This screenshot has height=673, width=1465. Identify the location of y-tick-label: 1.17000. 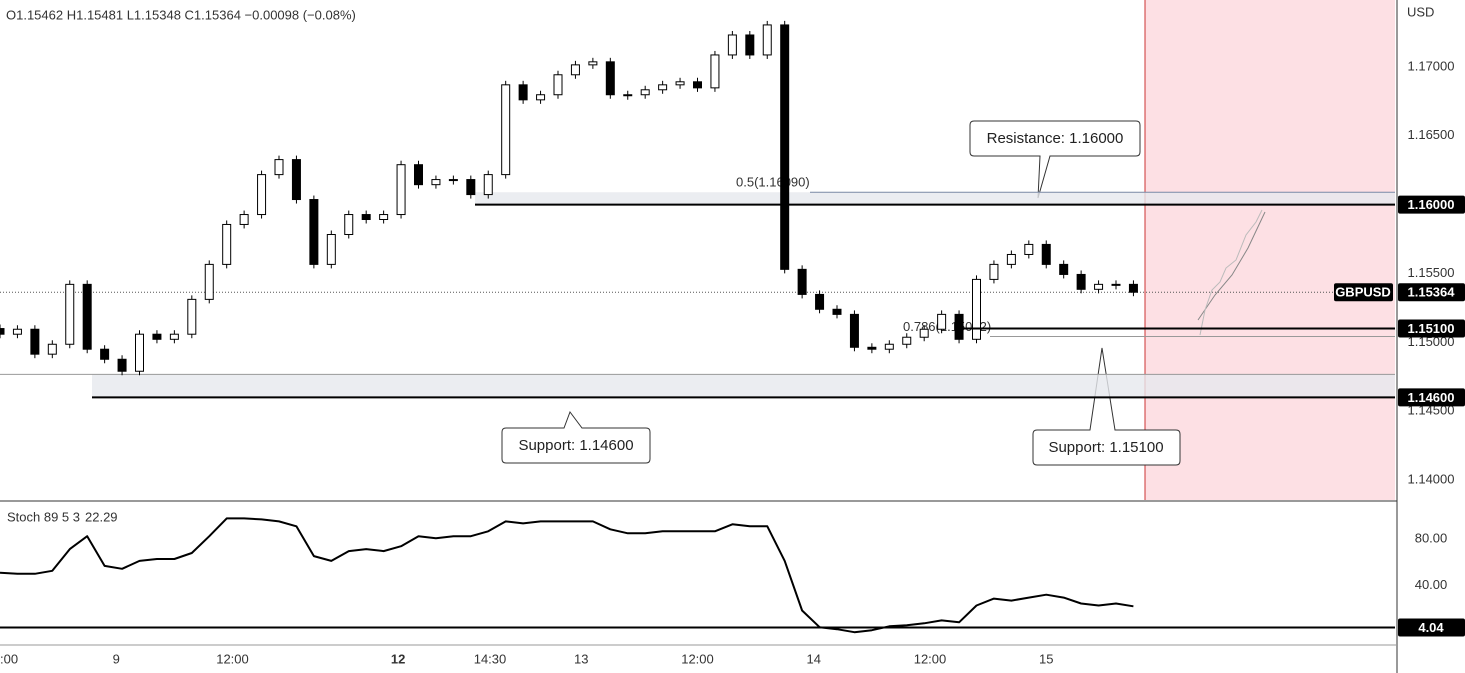
(1431, 65).